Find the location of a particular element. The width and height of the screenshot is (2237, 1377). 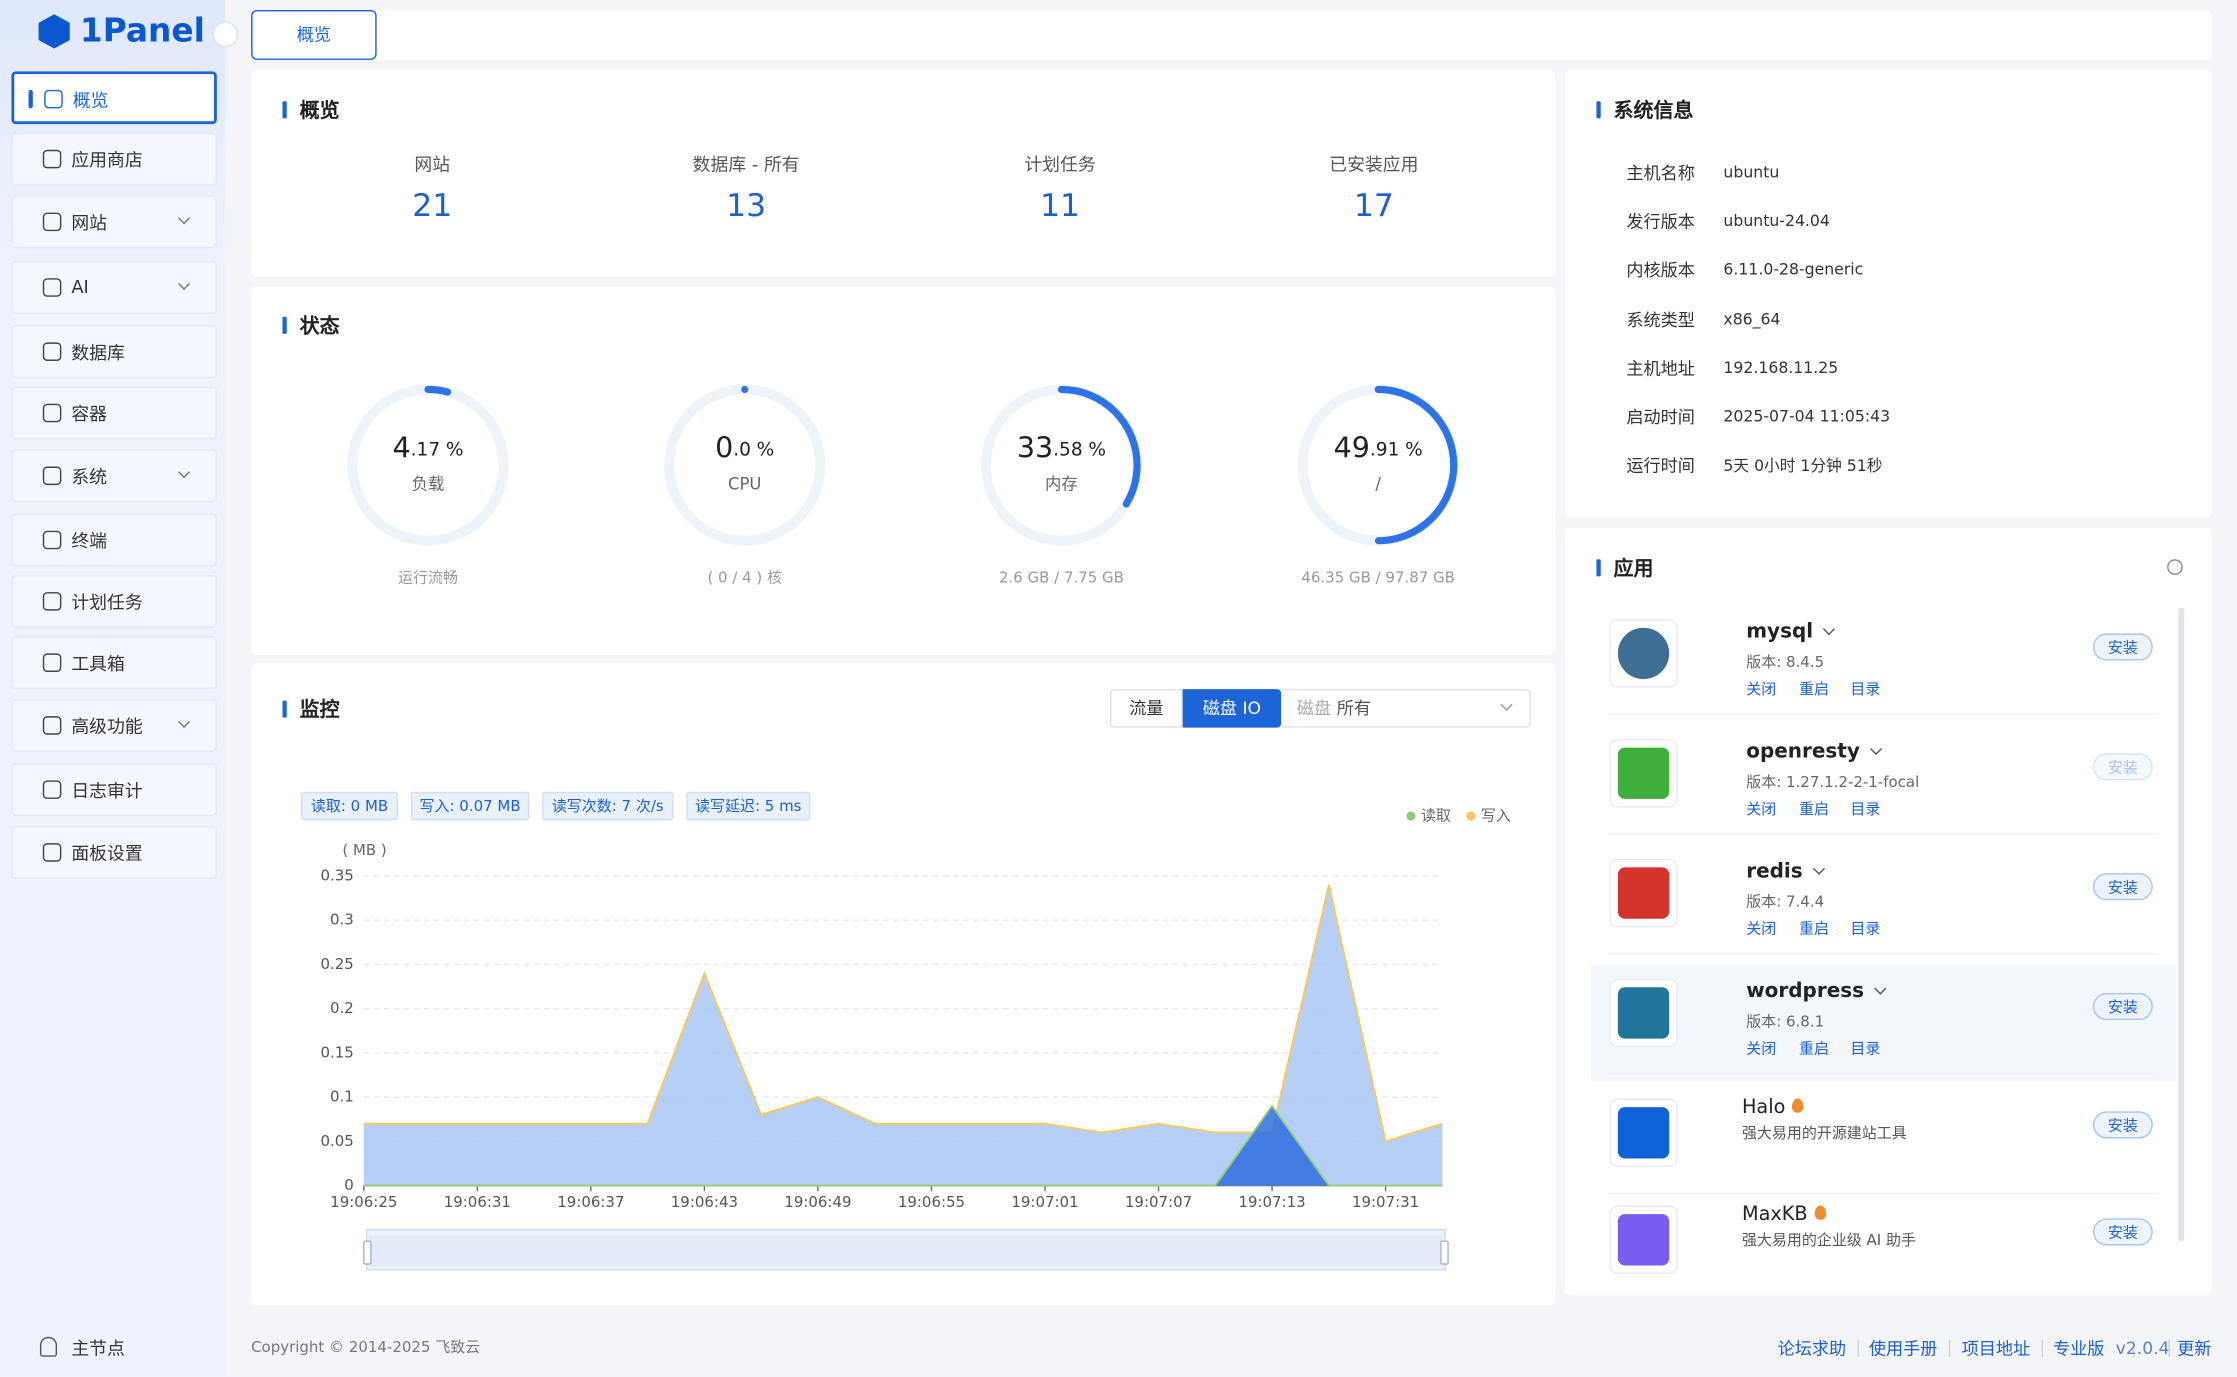

monitor-tab-label: 流量 is located at coordinates (1146, 708).